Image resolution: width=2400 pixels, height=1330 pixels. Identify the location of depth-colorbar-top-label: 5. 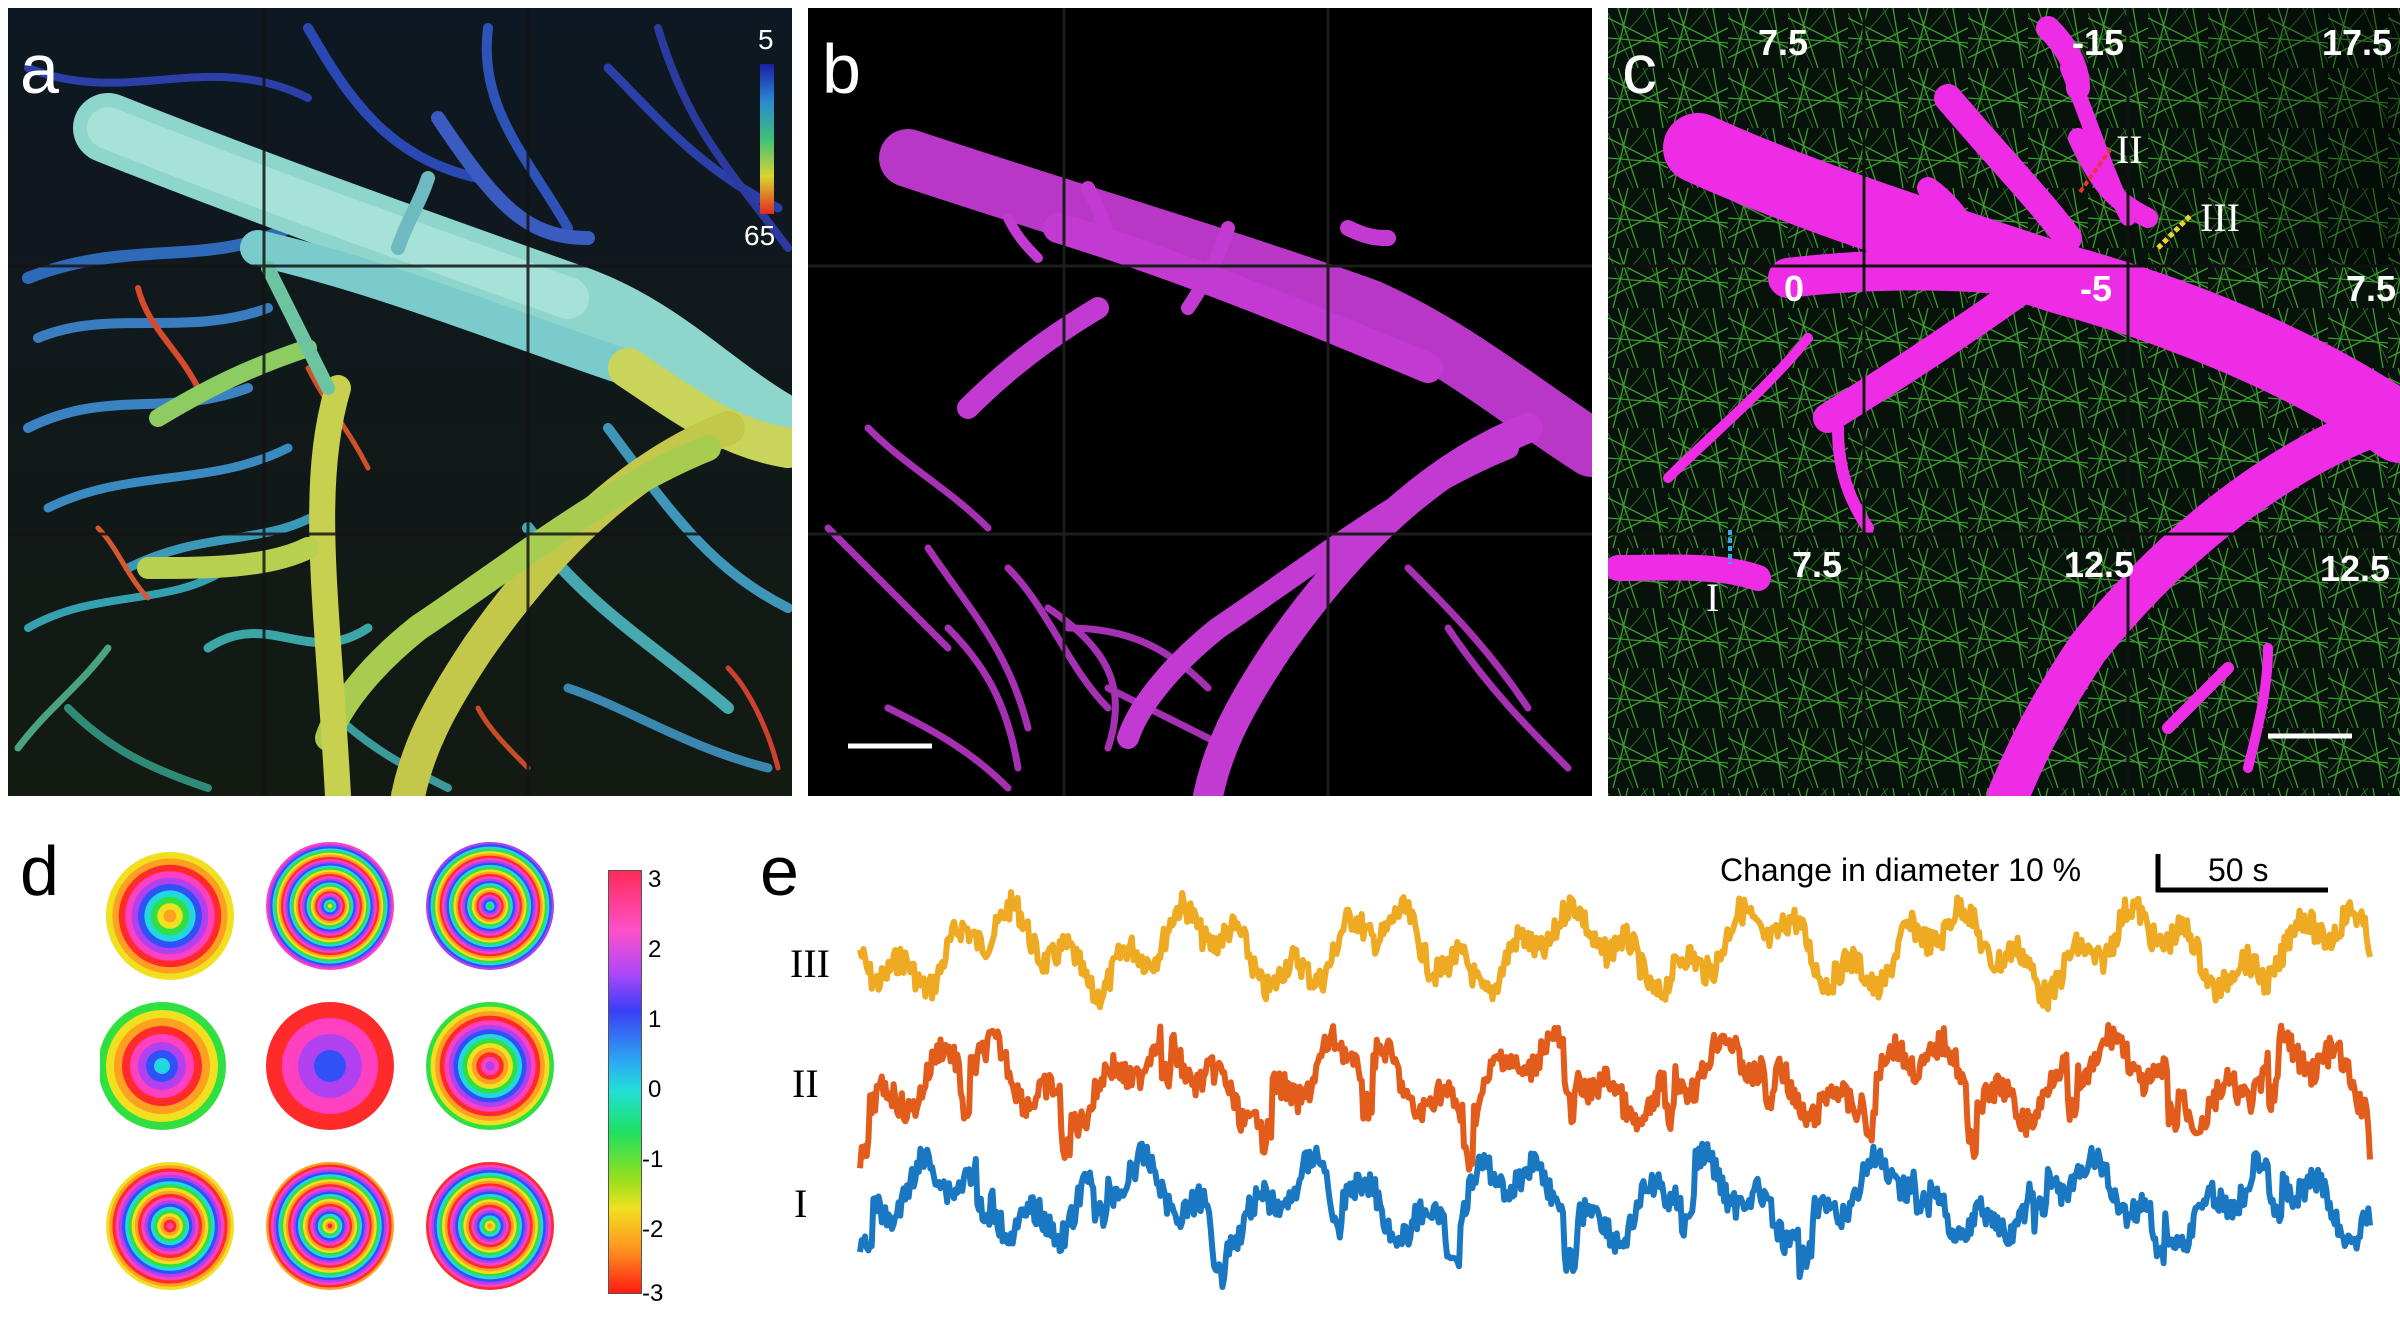
(766, 39).